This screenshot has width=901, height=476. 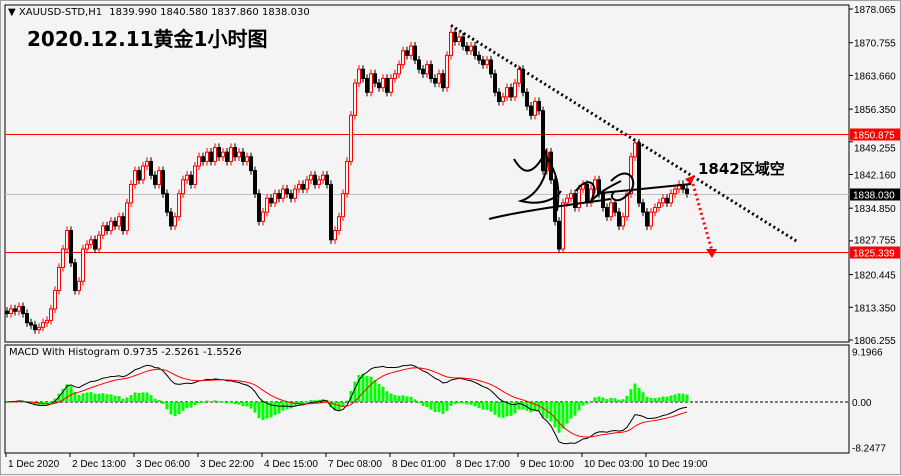 What do you see at coordinates (875, 149) in the screenshot?
I see `y-tick-label: 1849.255` at bounding box center [875, 149].